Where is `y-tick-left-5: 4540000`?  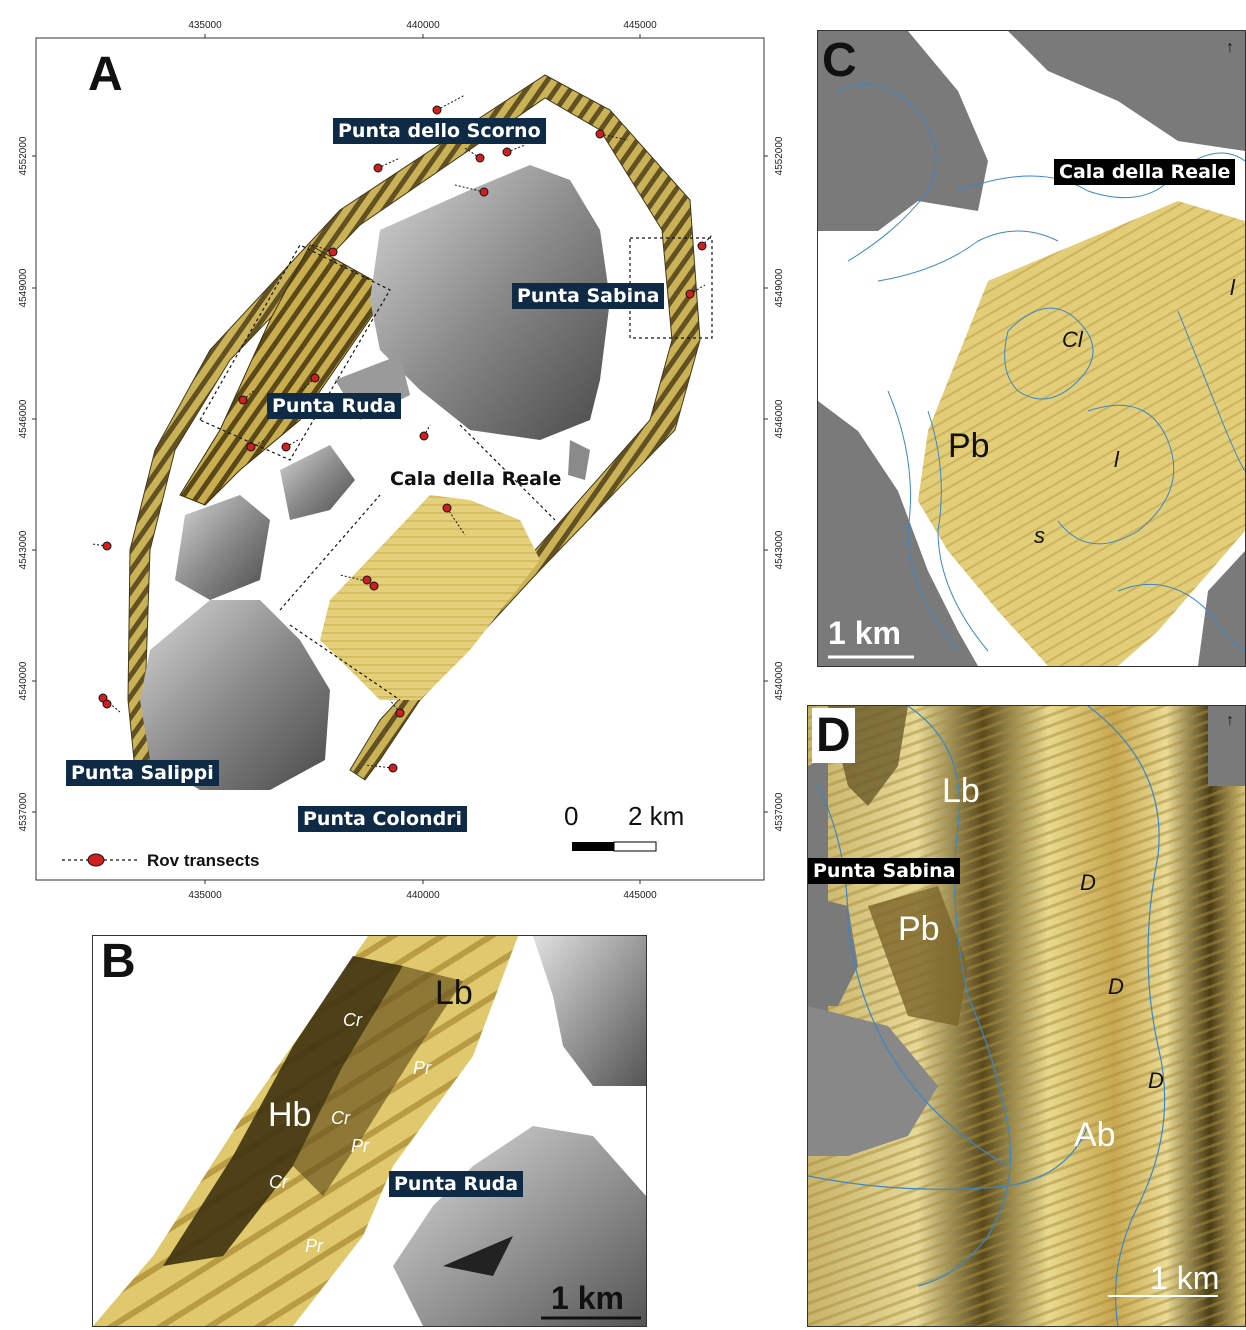 y-tick-left-5: 4540000 is located at coordinates (23, 680).